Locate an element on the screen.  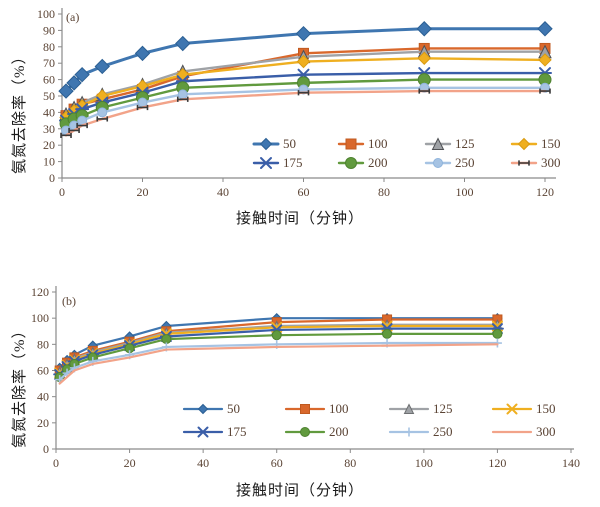
chart-b-y-axis-label: 氨氮去除率（%） is located at coordinates (20, 385).